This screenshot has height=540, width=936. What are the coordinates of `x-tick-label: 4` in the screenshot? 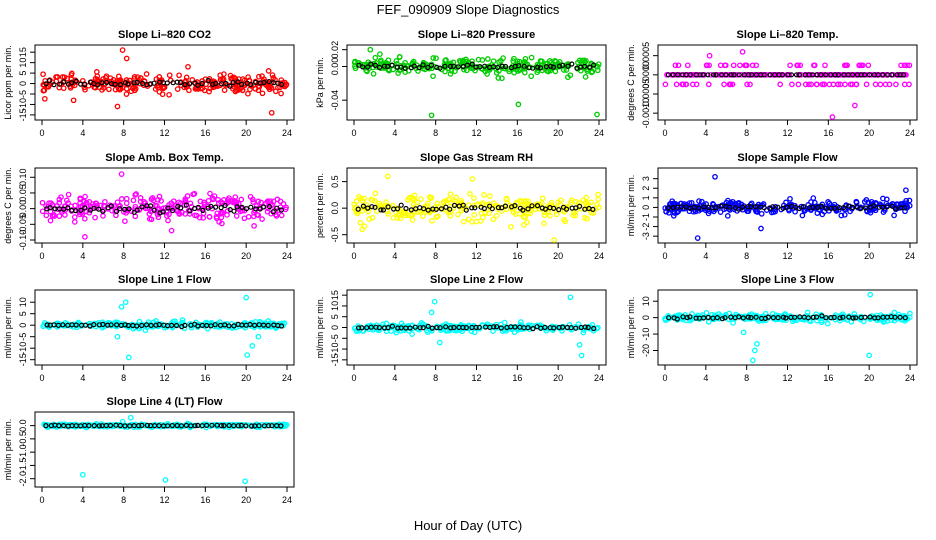 It's located at (705, 378).